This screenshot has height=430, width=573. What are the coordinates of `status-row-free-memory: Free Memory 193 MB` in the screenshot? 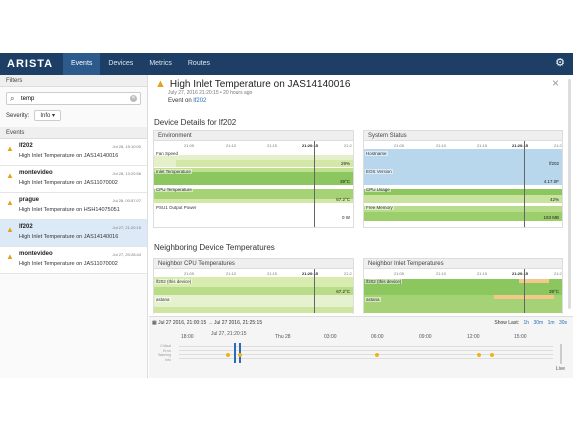 It's located at (463, 213).